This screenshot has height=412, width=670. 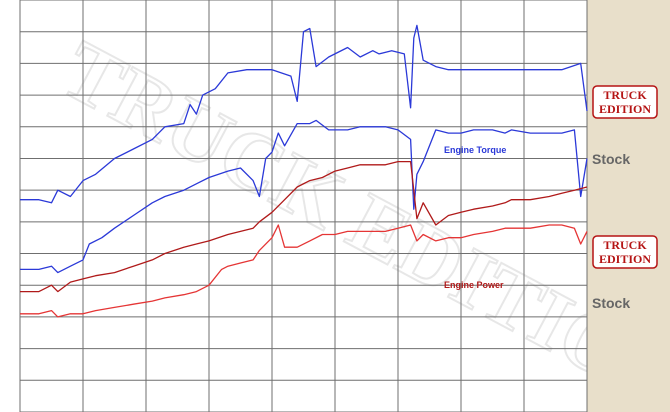 I want to click on badge-truck-edition-top: TRUCK EDITION, so click(x=625, y=102).